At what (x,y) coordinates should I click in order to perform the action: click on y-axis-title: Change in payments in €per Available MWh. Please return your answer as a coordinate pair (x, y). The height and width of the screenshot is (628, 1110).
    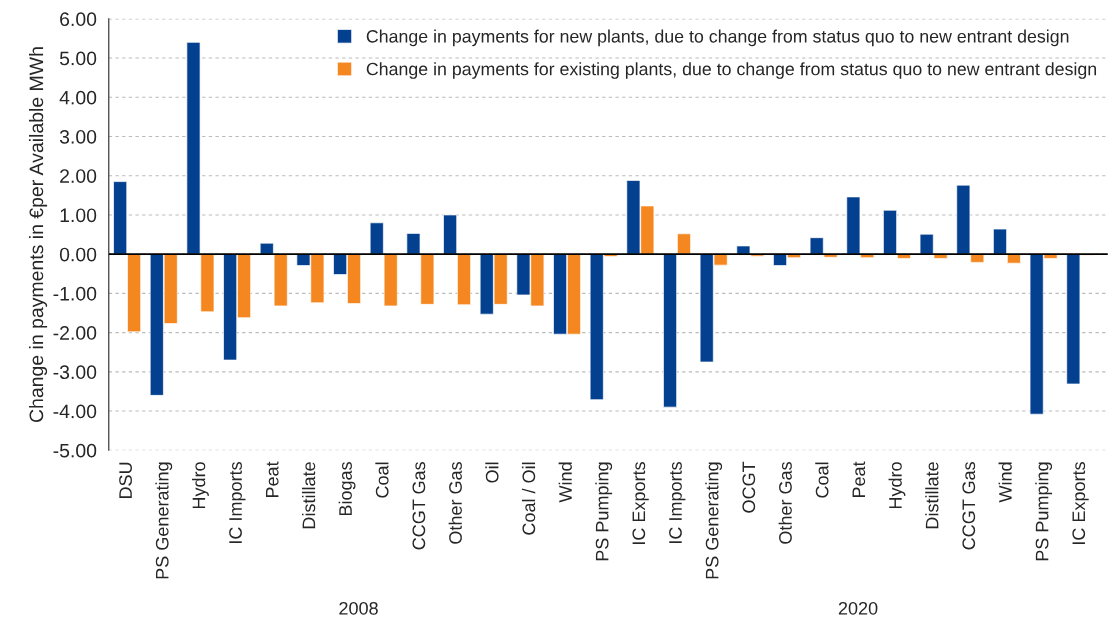
    Looking at the image, I should click on (38, 234).